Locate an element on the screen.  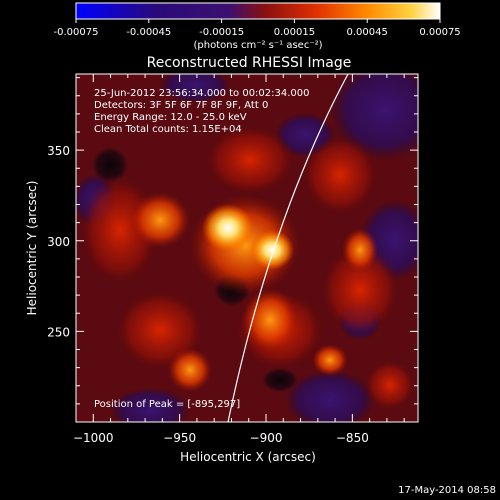
x-tick-label: −1000 is located at coordinates (93, 438).